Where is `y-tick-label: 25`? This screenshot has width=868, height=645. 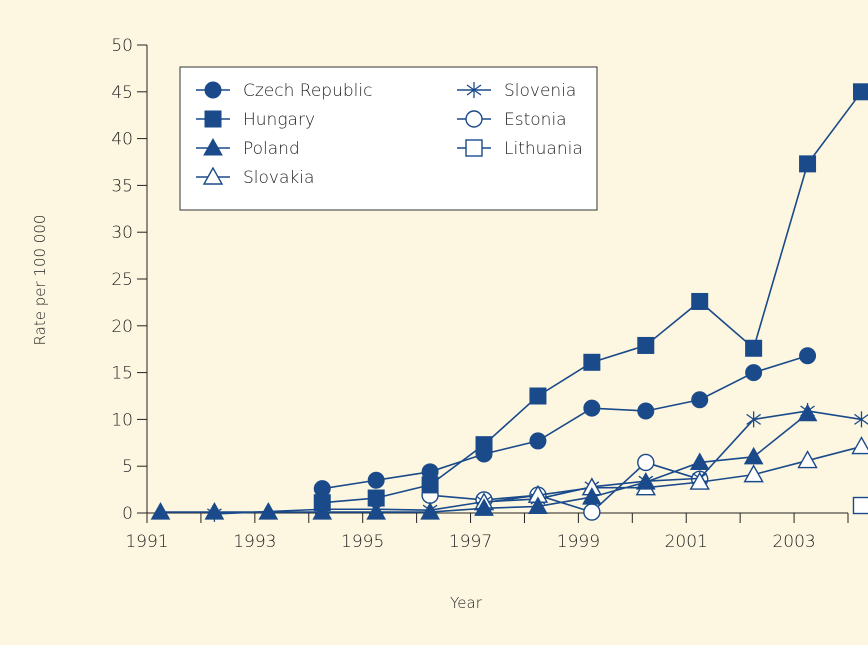
y-tick-label: 25 is located at coordinates (122, 280).